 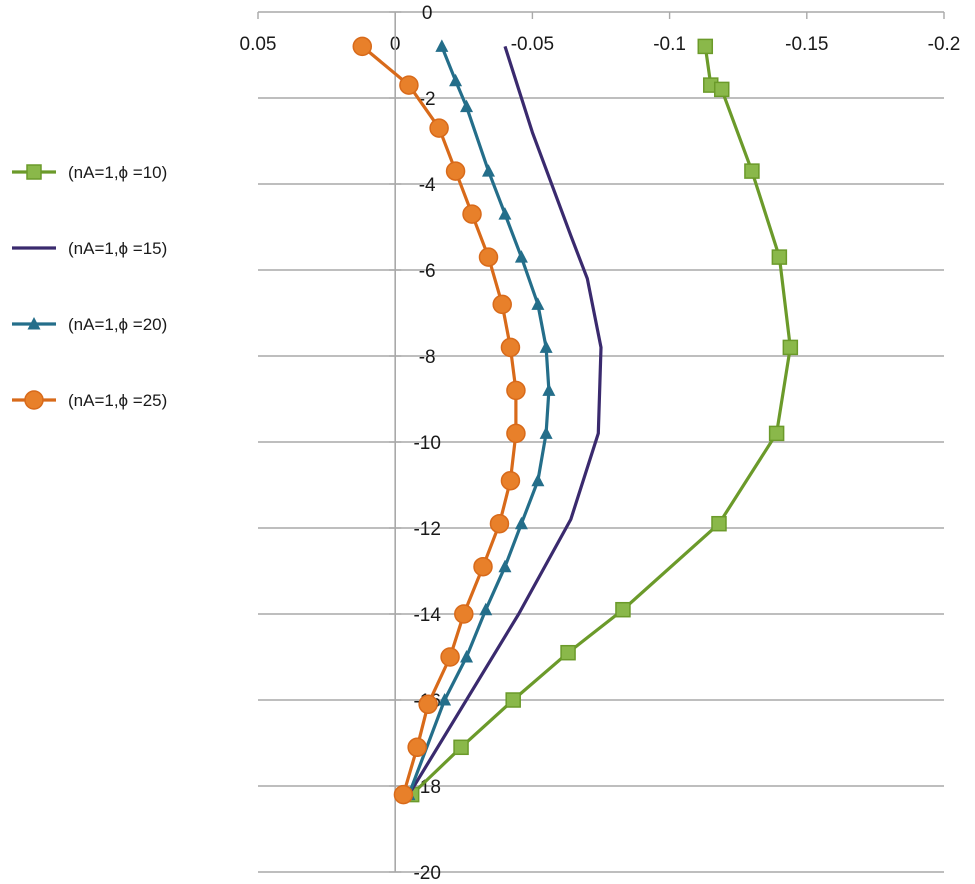 I want to click on legend-item: (nA=1,ϕ =25), so click(x=89, y=400).